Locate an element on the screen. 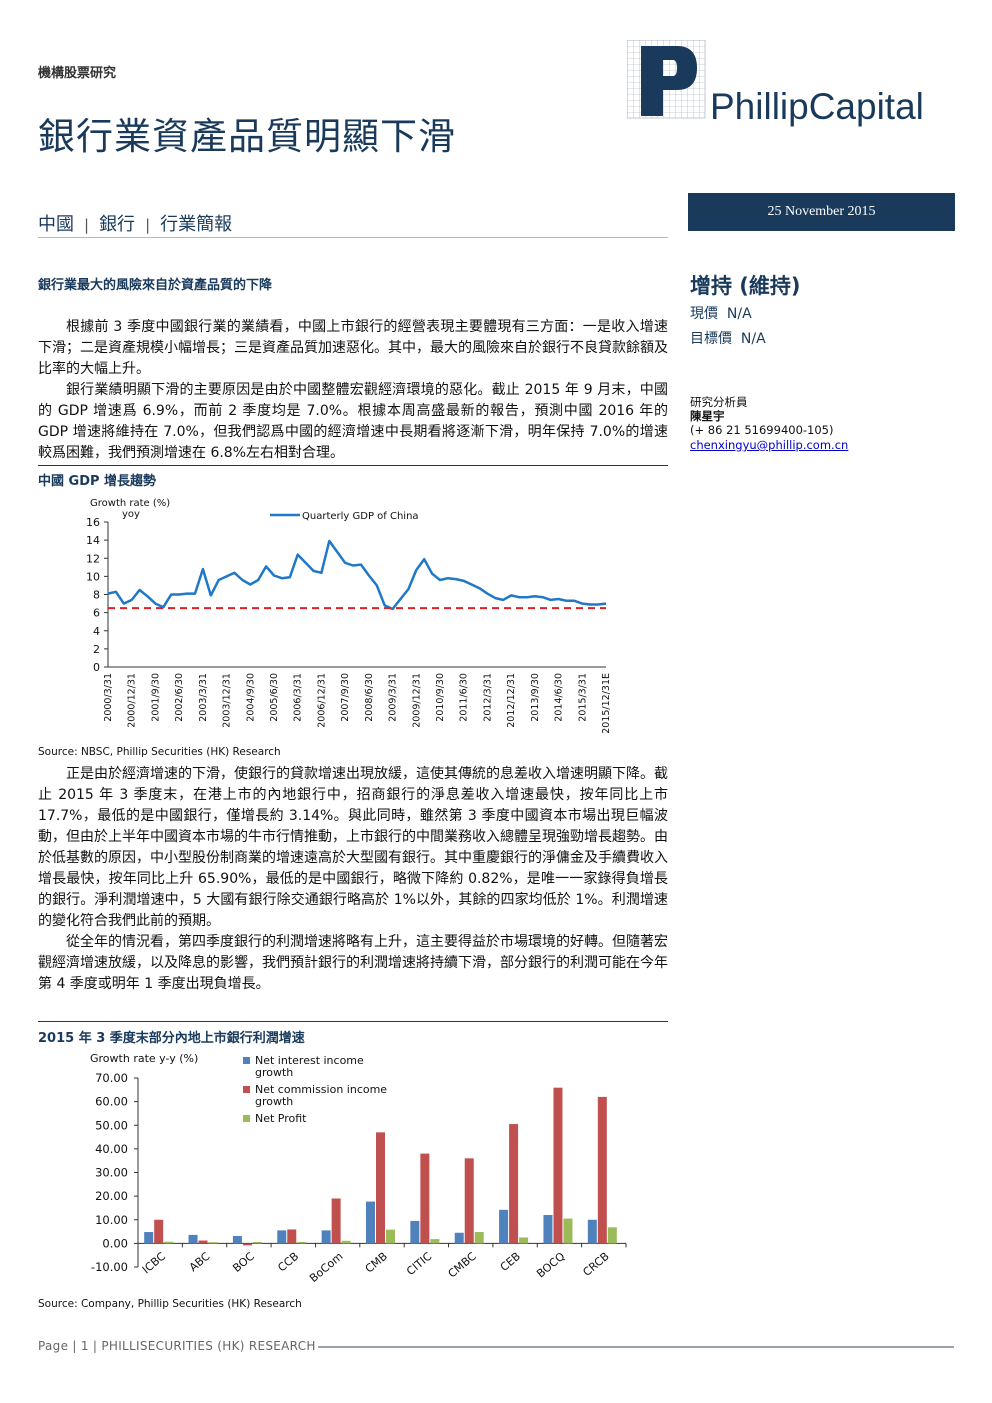  y-tick-label: 20.00 is located at coordinates (111, 1196).